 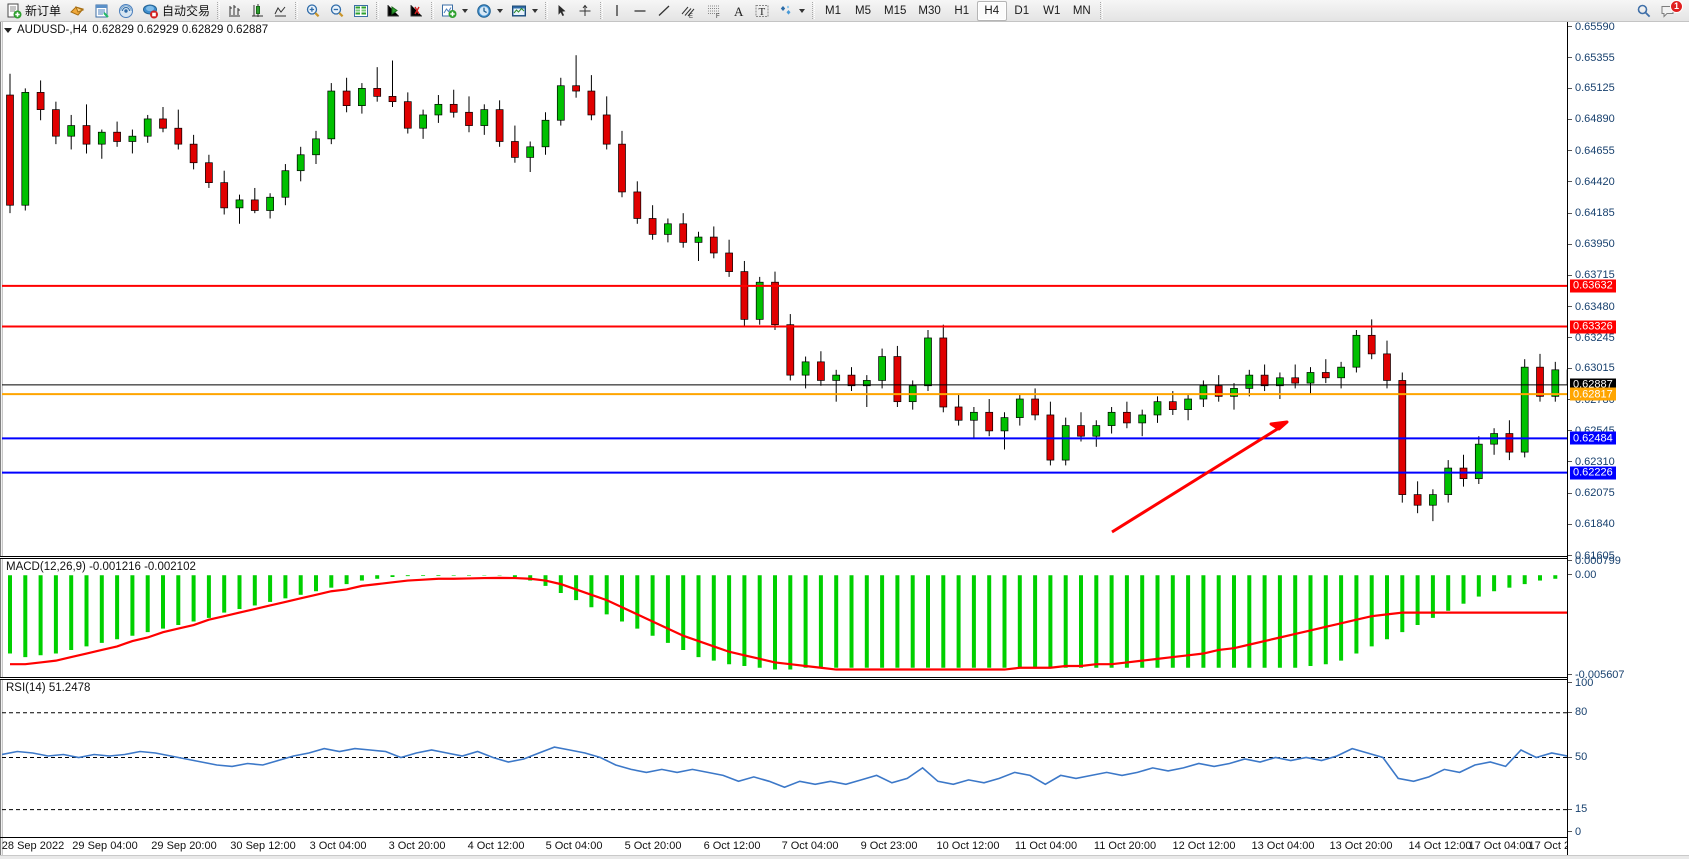 What do you see at coordinates (337, 11) in the screenshot?
I see `zoom-out-button` at bounding box center [337, 11].